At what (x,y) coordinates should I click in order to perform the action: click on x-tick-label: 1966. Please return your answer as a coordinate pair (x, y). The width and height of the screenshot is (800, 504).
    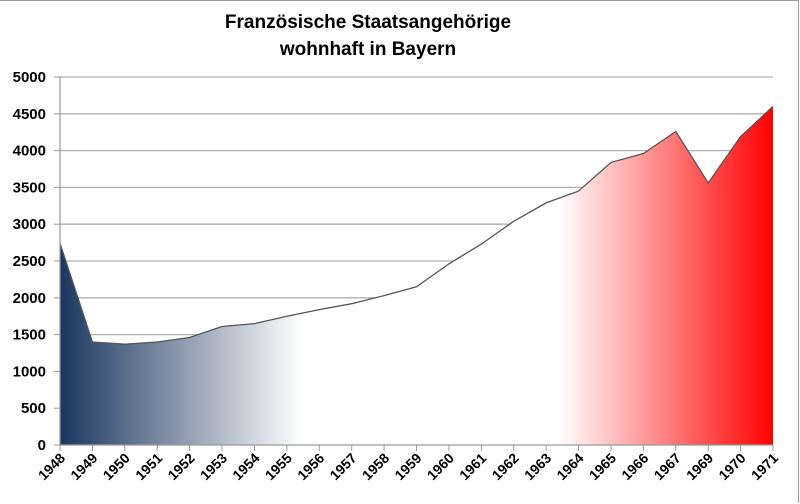
    Looking at the image, I should click on (634, 466).